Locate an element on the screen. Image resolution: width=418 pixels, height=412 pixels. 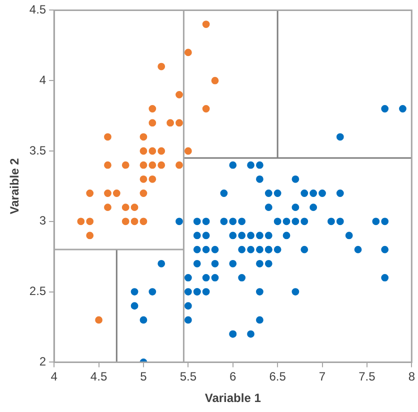
y-tick-label: 2 is located at coordinates (42, 361).